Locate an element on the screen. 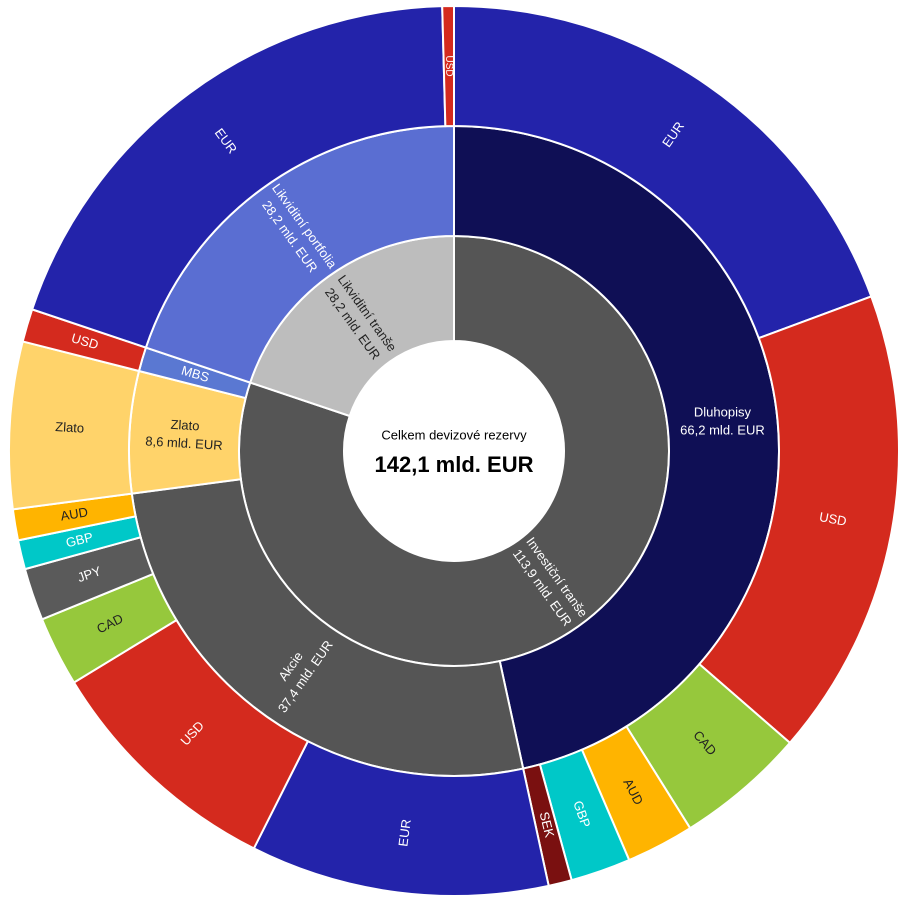 The width and height of the screenshot is (899, 902). slice-value-label: 66,2 mld. EUR is located at coordinates (722, 430).